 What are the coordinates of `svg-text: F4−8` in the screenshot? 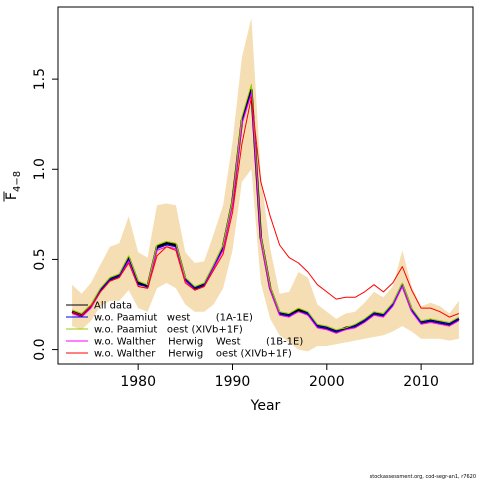 It's located at (13, 185).